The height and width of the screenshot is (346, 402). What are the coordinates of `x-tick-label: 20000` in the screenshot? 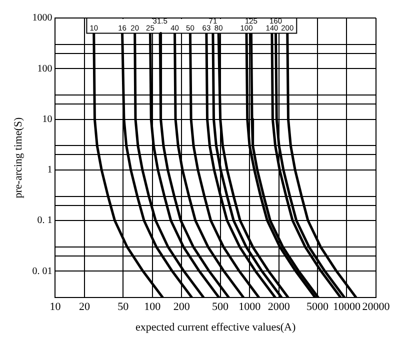 It's located at (376, 307).